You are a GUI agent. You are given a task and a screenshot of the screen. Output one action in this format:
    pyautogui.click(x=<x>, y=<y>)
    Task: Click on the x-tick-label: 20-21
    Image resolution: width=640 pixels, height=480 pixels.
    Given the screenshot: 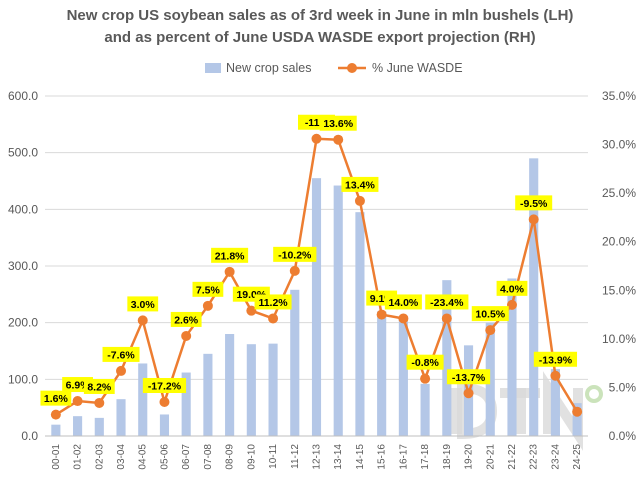 What is the action you would take?
    pyautogui.click(x=490, y=457)
    